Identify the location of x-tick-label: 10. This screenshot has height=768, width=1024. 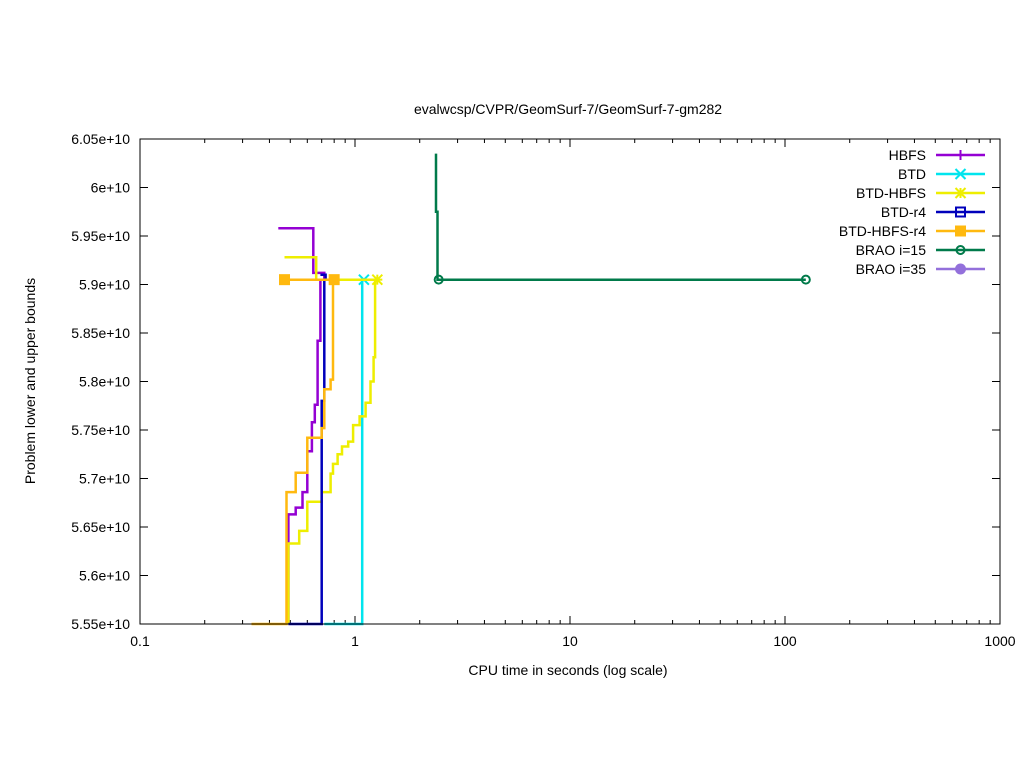
(570, 641).